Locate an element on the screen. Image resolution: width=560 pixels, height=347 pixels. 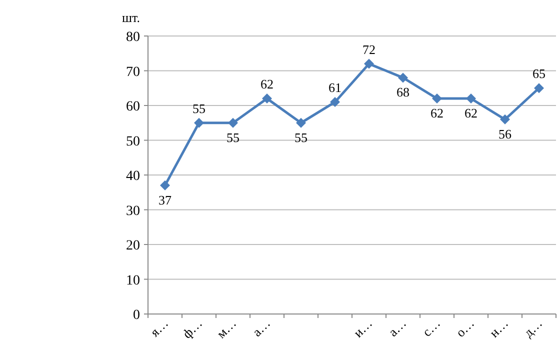
data-label: 68 is located at coordinates (403, 92).